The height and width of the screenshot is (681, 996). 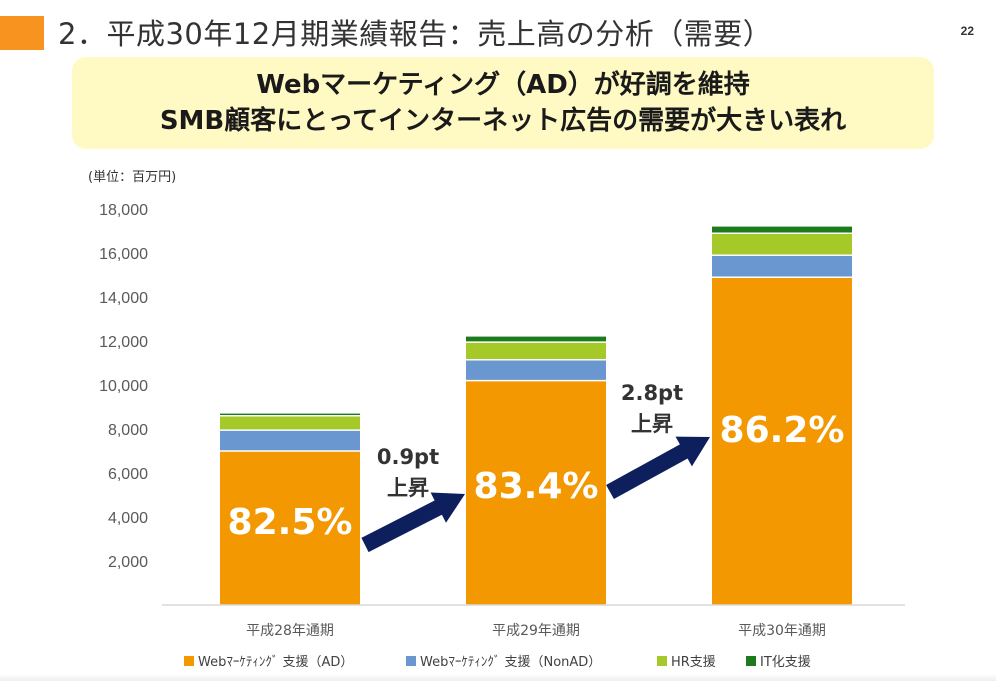 I want to click on y-tick-label: 8,000, so click(x=128, y=430).